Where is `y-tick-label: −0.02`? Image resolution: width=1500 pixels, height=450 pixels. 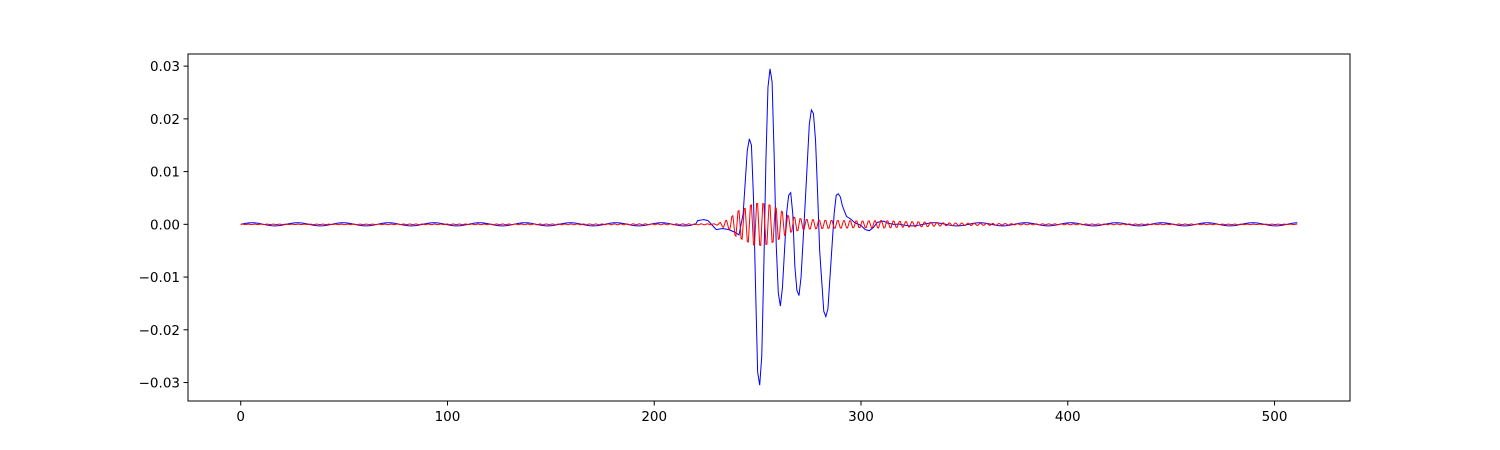
y-tick-label: −0.02 is located at coordinates (159, 331).